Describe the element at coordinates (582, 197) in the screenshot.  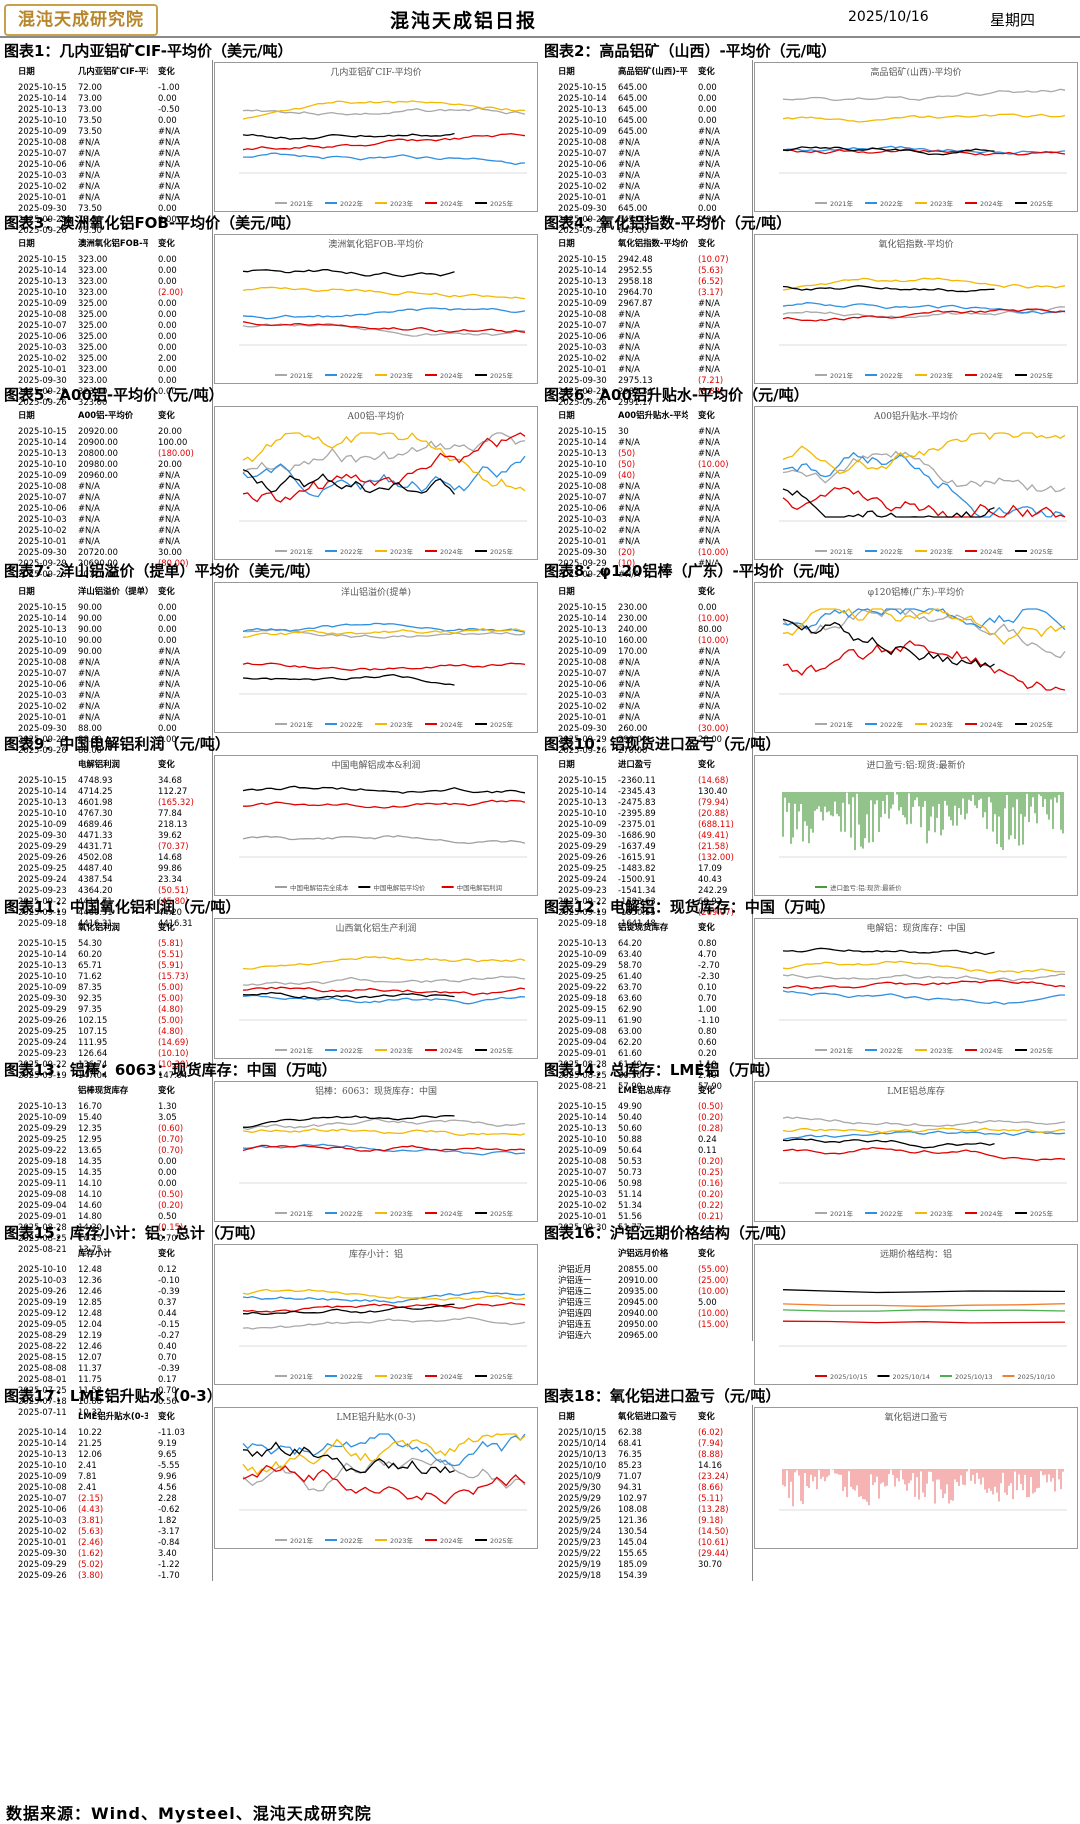
I see `table-cell: 2025-10-01` at that location.